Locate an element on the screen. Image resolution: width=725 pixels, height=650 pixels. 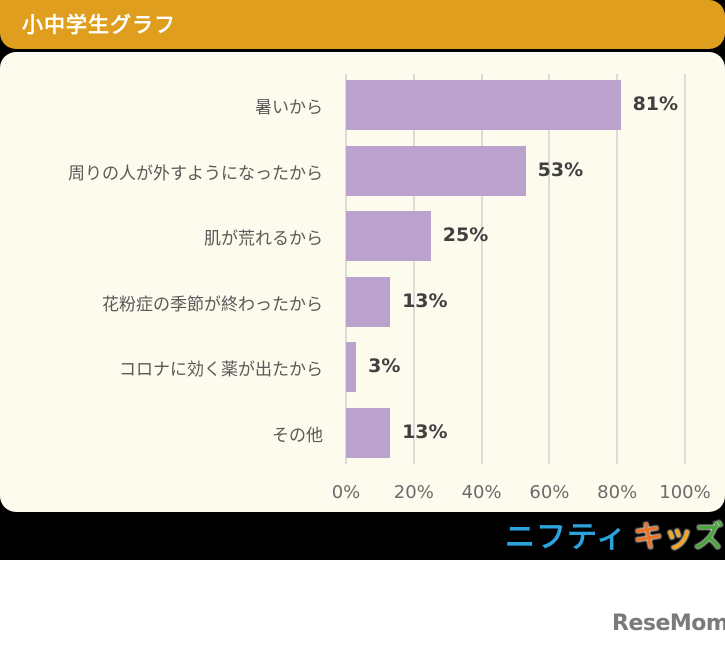
category-label: 花粉症の季節が終わったから is located at coordinates (212, 304).